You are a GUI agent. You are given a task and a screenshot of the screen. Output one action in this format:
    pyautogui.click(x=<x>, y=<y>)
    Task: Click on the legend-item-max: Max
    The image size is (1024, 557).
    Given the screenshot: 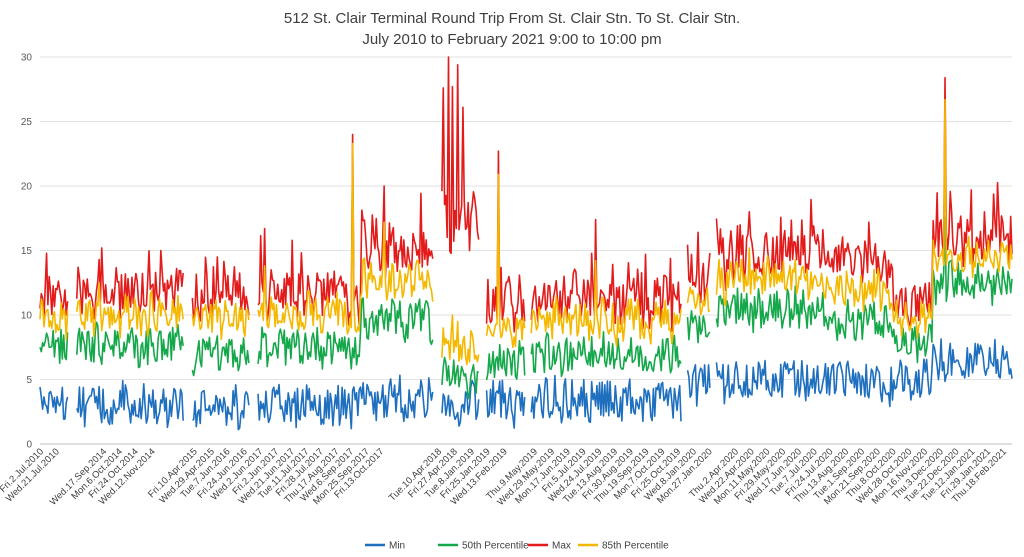 What is the action you would take?
    pyautogui.click(x=549, y=546)
    